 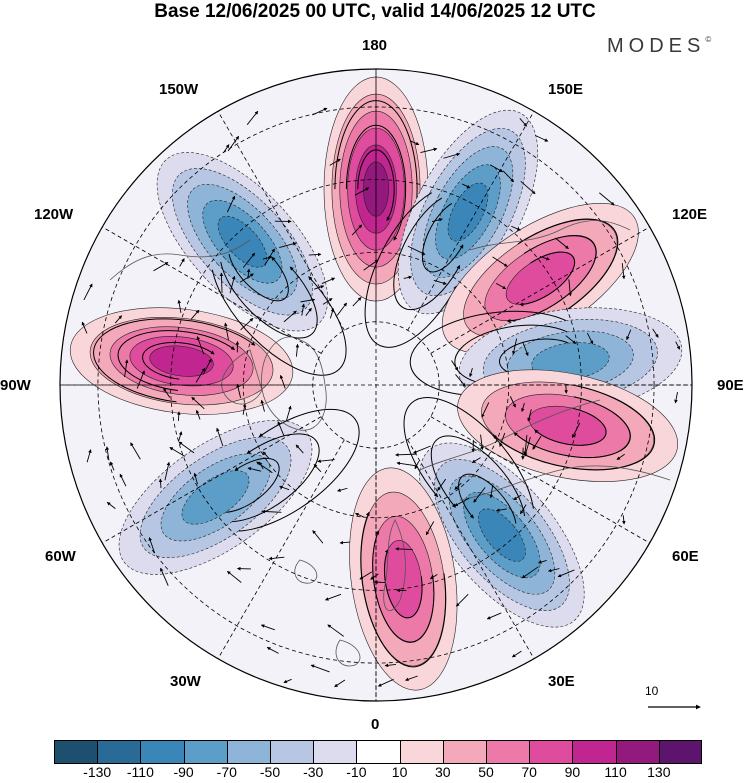 What do you see at coordinates (659, 46) in the screenshot?
I see `modes-logo: MODES©` at bounding box center [659, 46].